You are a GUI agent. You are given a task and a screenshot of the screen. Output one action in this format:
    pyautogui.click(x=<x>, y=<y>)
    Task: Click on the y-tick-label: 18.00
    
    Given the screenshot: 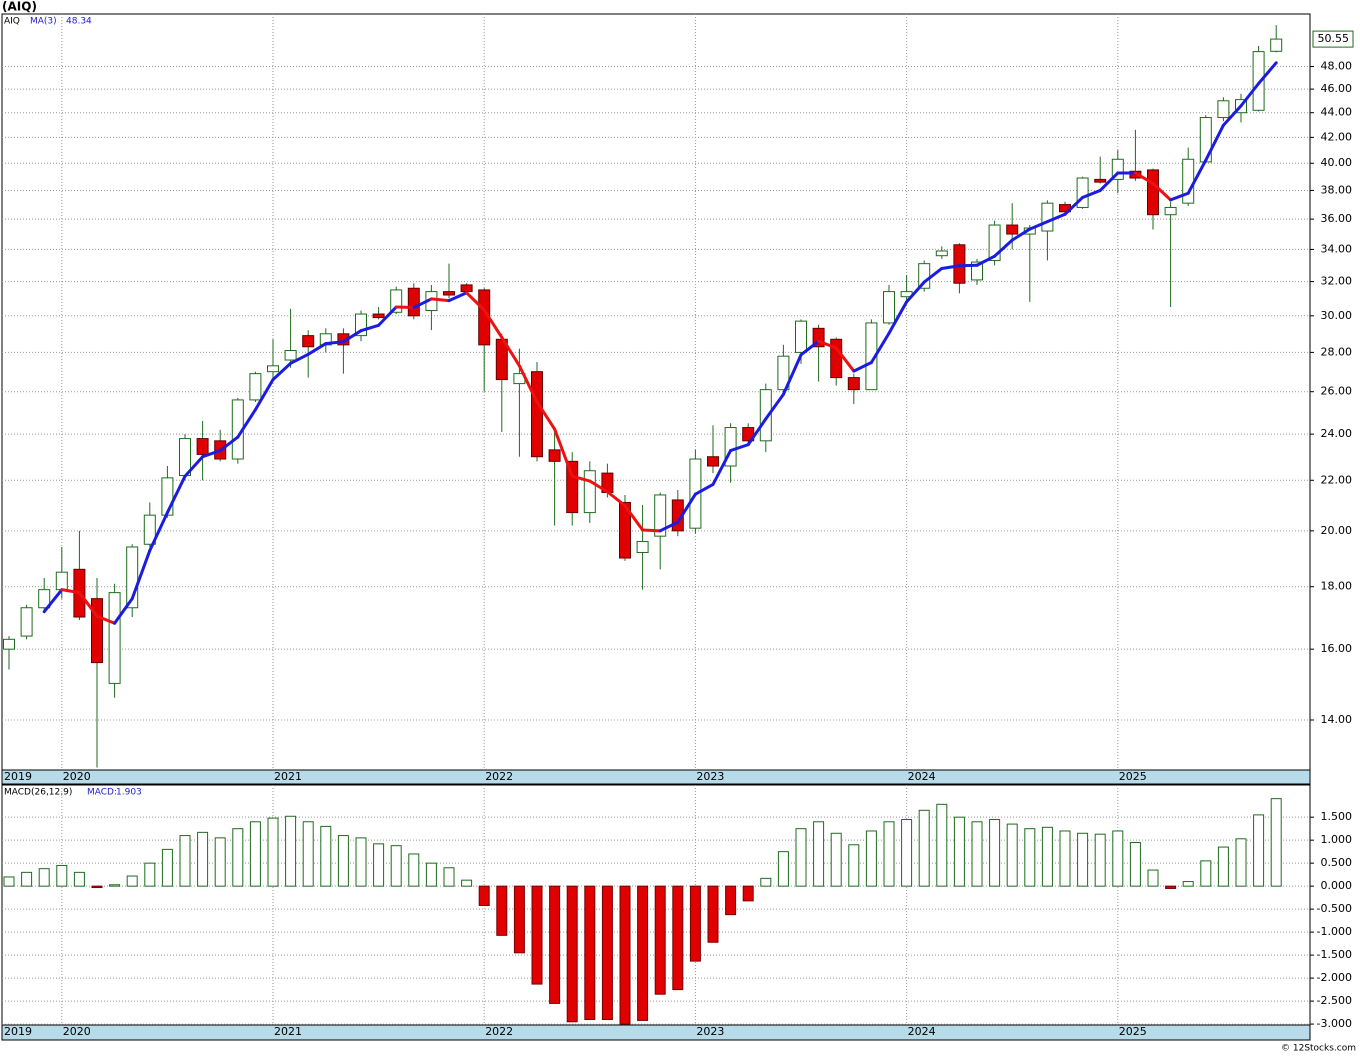 What is the action you would take?
    pyautogui.click(x=1337, y=586)
    